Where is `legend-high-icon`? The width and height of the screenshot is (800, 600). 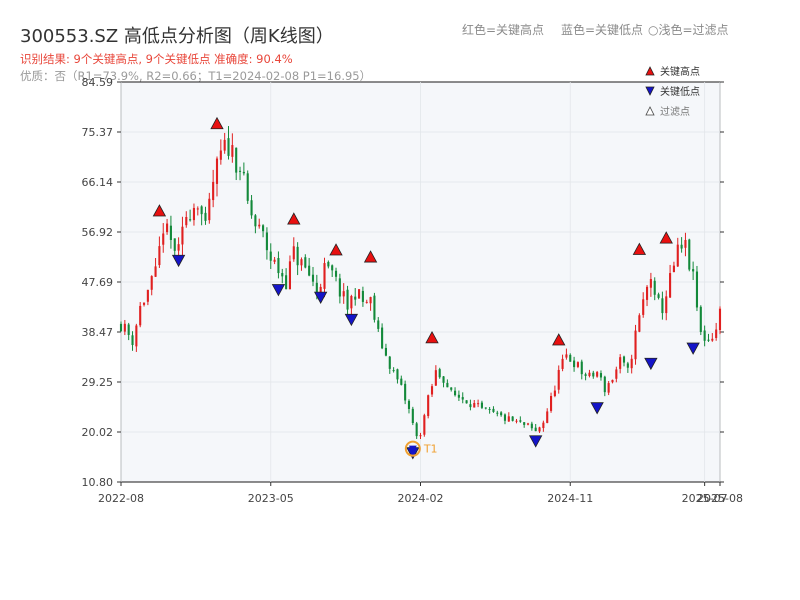
legend-high-icon is located at coordinates (650, 71).